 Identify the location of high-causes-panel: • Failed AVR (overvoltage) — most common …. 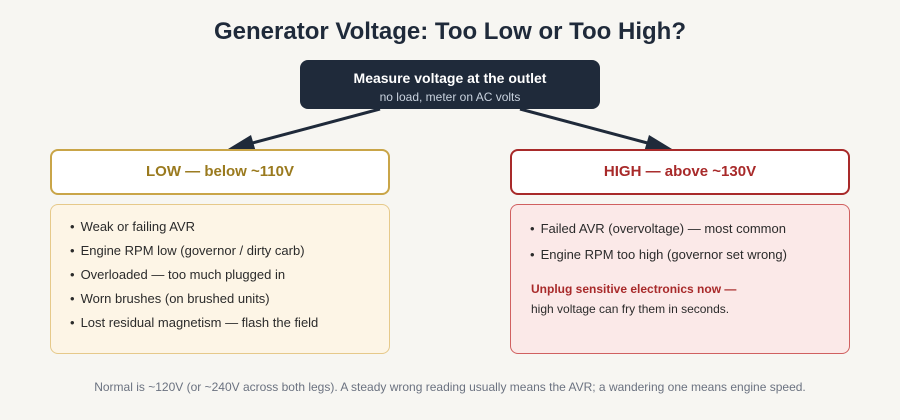
(680, 279).